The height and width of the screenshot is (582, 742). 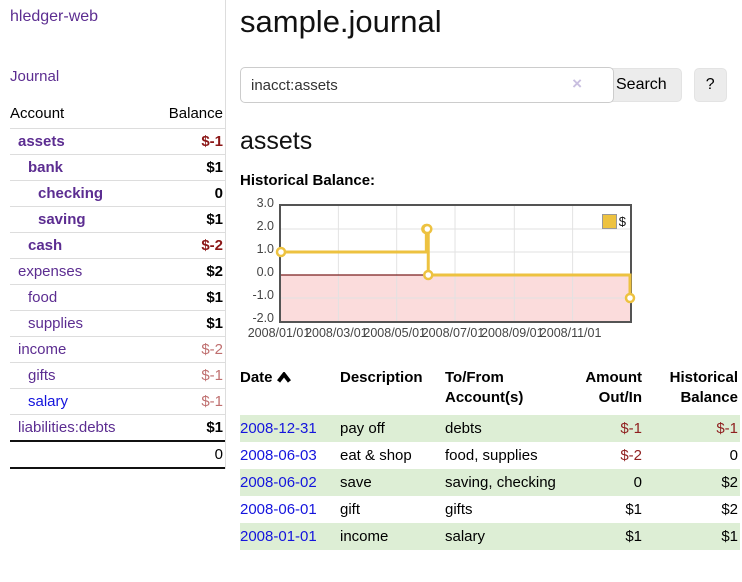 What do you see at coordinates (188, 271) in the screenshot?
I see `account-balance: $2` at bounding box center [188, 271].